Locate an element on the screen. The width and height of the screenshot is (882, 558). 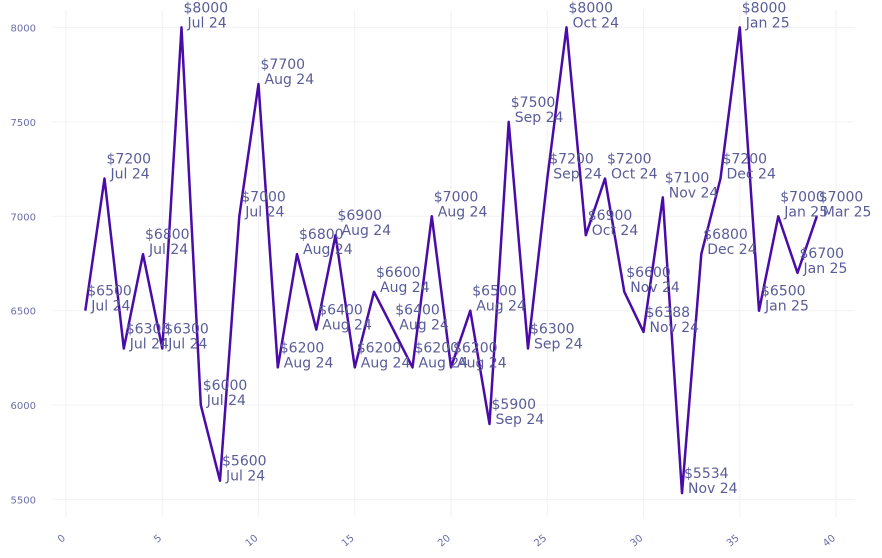
point-value-label: $6400 is located at coordinates (340, 311).